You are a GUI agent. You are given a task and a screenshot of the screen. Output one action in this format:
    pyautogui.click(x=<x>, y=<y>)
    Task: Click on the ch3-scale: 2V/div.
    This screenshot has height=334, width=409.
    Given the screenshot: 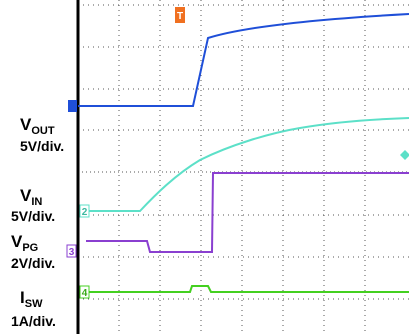 What is the action you would take?
    pyautogui.click(x=33, y=263)
    